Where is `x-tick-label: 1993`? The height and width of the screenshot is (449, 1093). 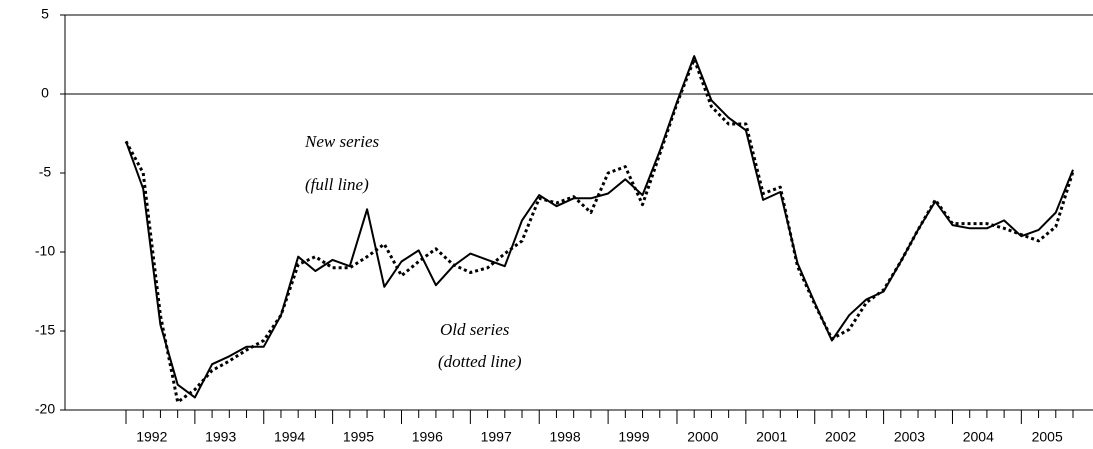 x-tick-label: 1993 is located at coordinates (220, 437).